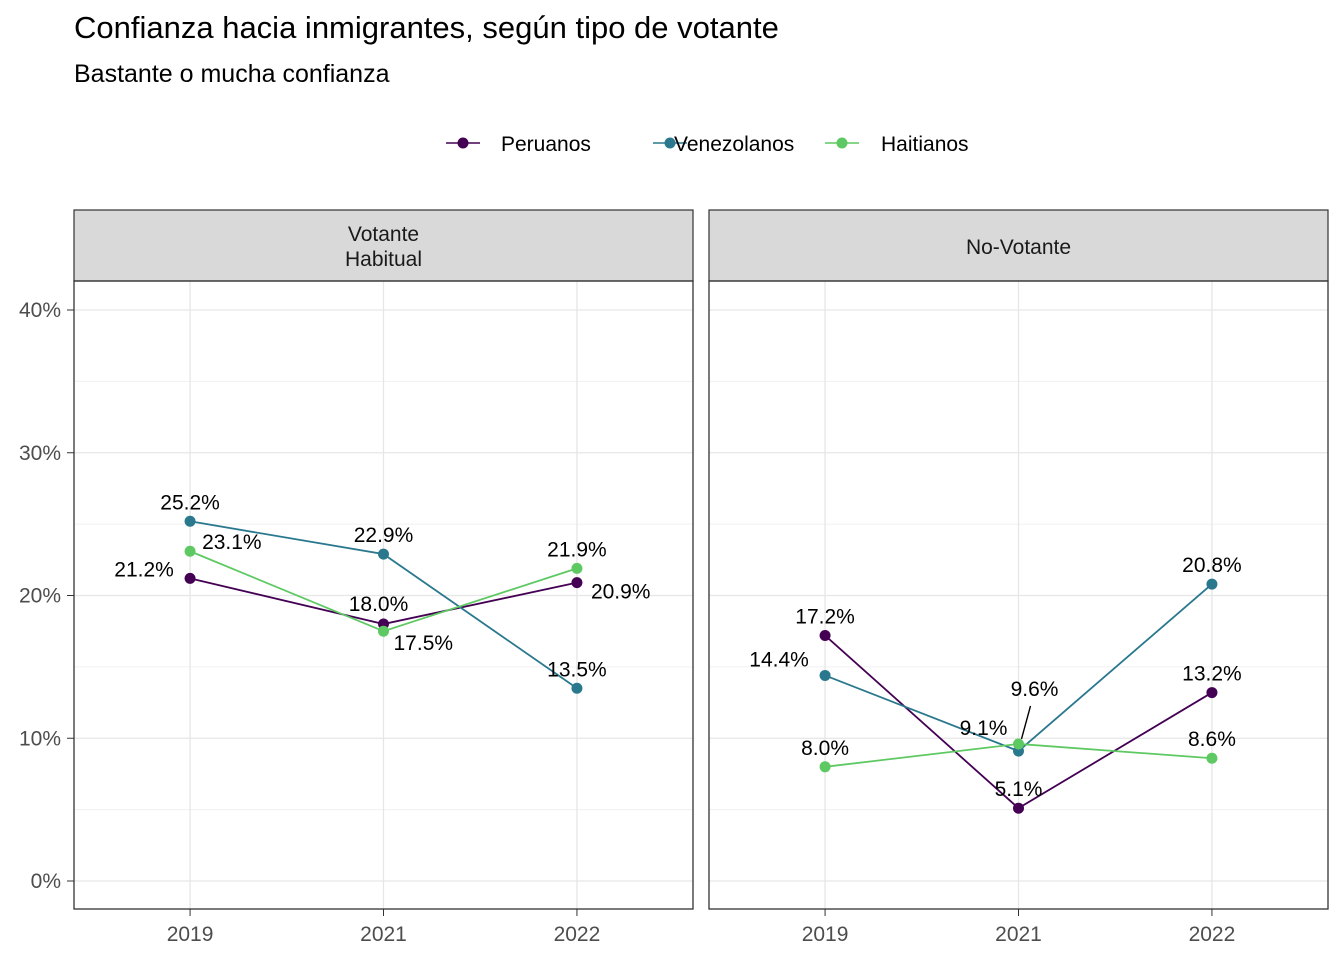  I want to click on facet-strip-label: Votante, so click(383, 234).